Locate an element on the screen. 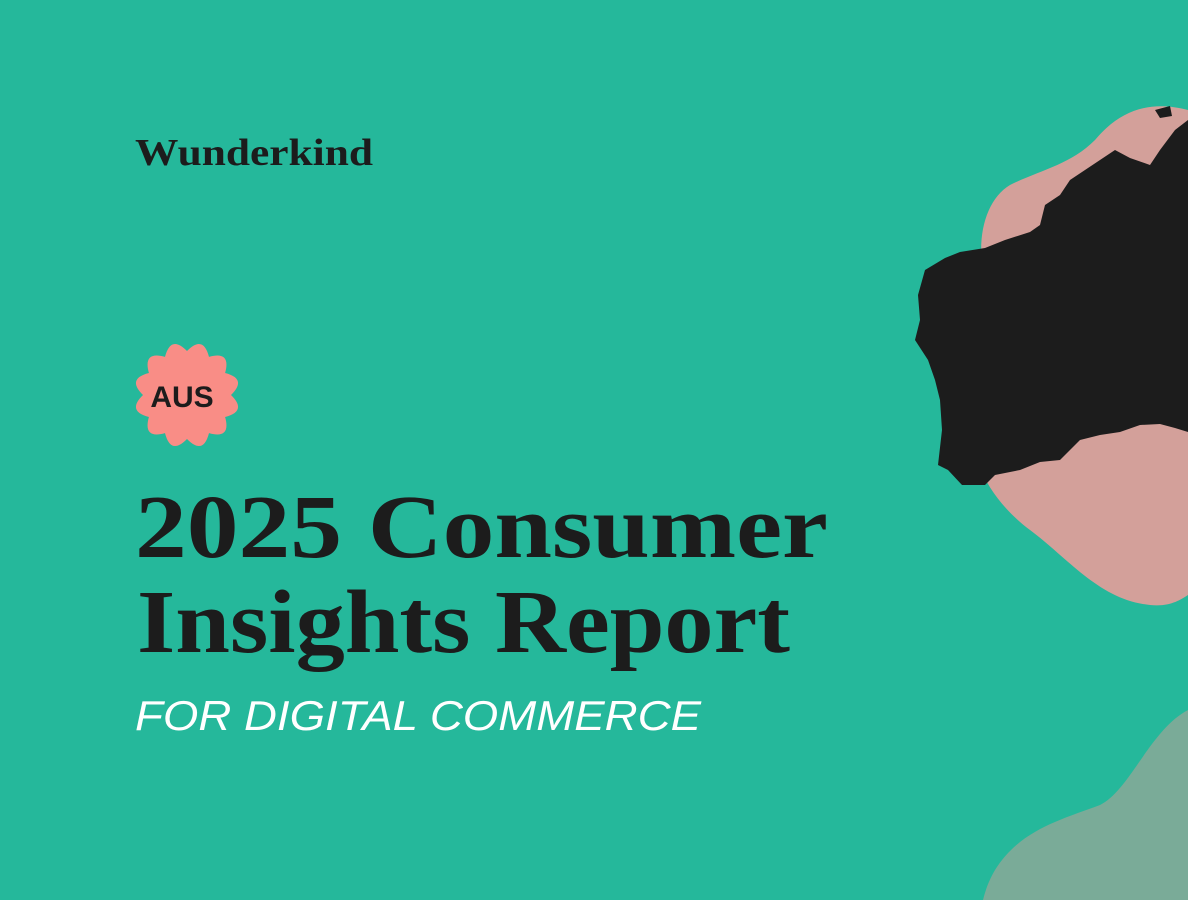 This screenshot has width=1188, height=900. title-line: 2025 Consumer is located at coordinates (481, 527).